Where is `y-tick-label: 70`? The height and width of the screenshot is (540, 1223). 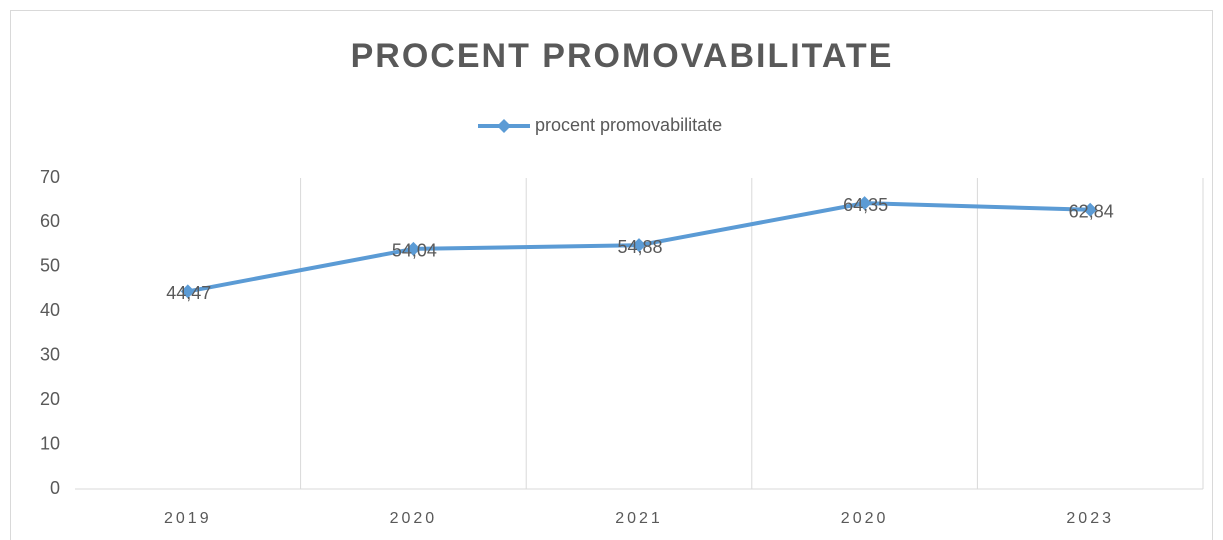 y-tick-label: 70 is located at coordinates (50, 177).